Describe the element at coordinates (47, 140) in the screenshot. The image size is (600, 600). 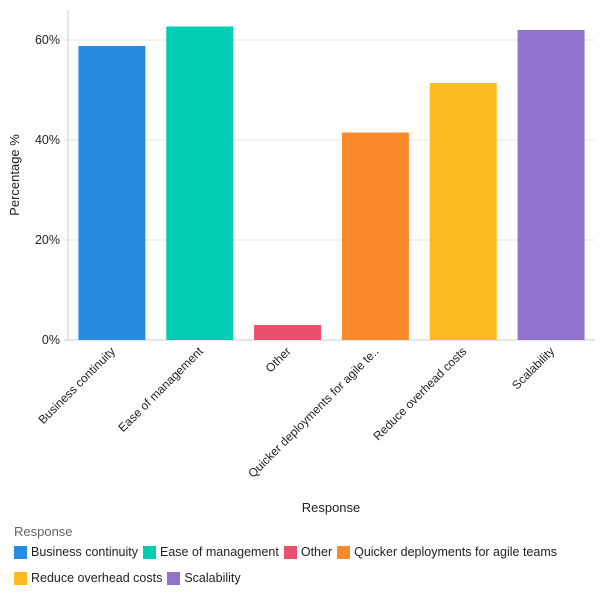
I see `y-tick-label: 40%` at that location.